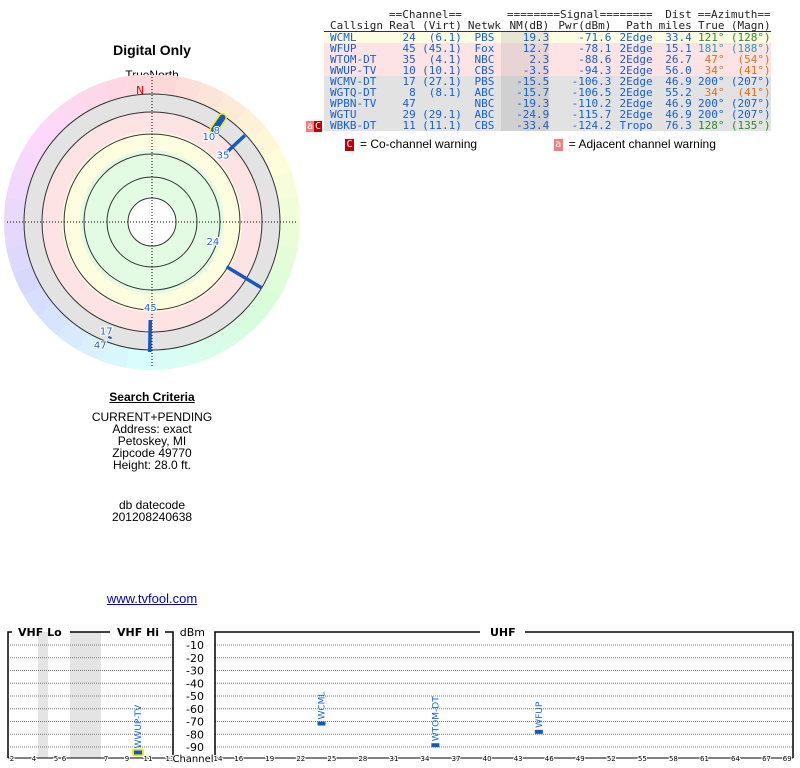  What do you see at coordinates (672, 59) in the screenshot?
I see `cell-dist: 26.7` at bounding box center [672, 59].